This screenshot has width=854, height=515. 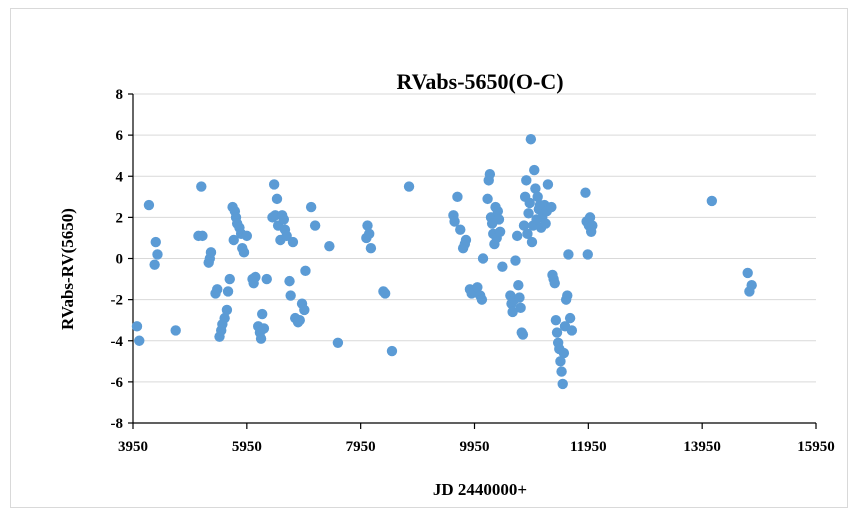 What do you see at coordinates (117, 383) in the screenshot?
I see `y-tick-label: -6` at bounding box center [117, 383].